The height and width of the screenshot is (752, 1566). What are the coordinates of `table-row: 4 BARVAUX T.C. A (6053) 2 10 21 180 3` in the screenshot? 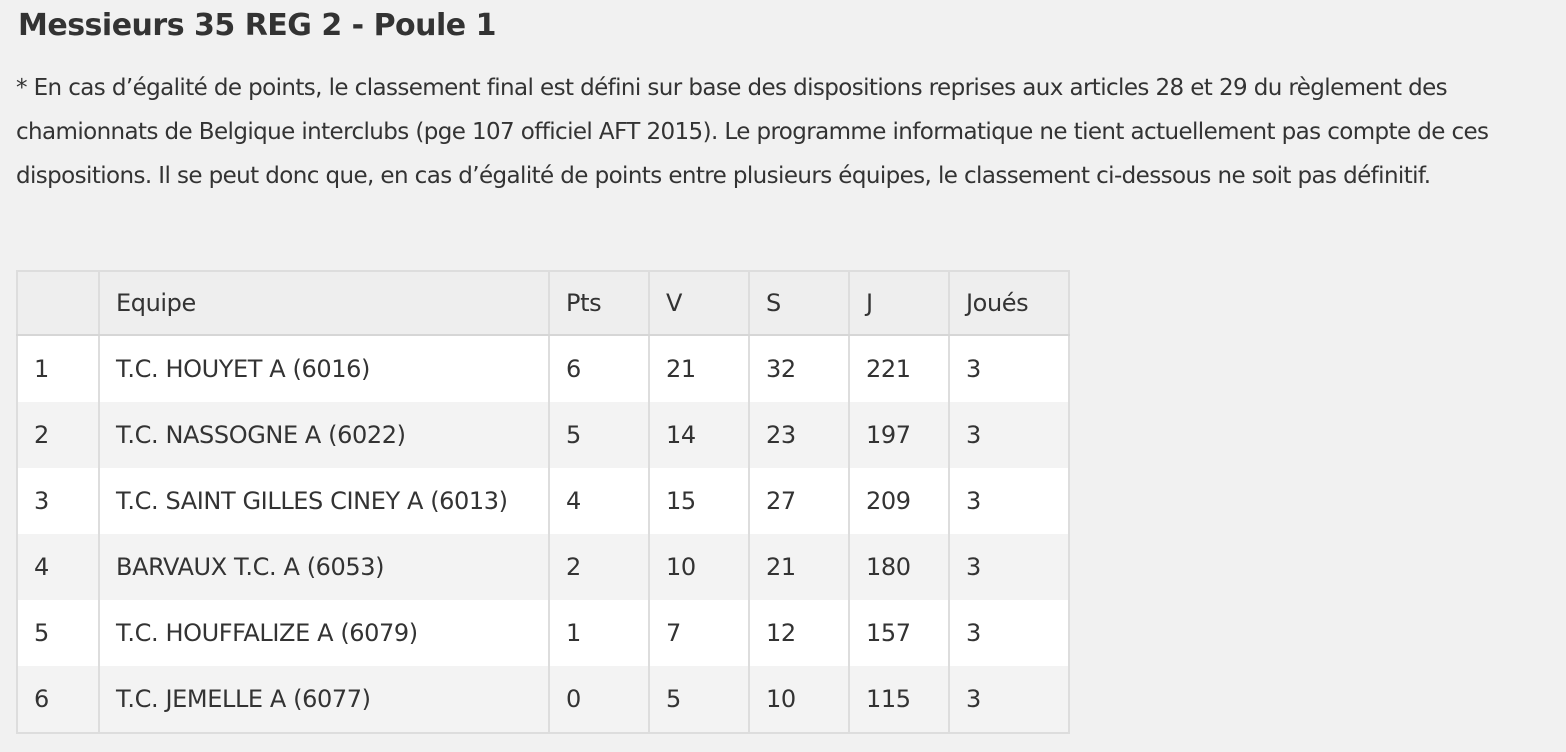 It's located at (543, 567).